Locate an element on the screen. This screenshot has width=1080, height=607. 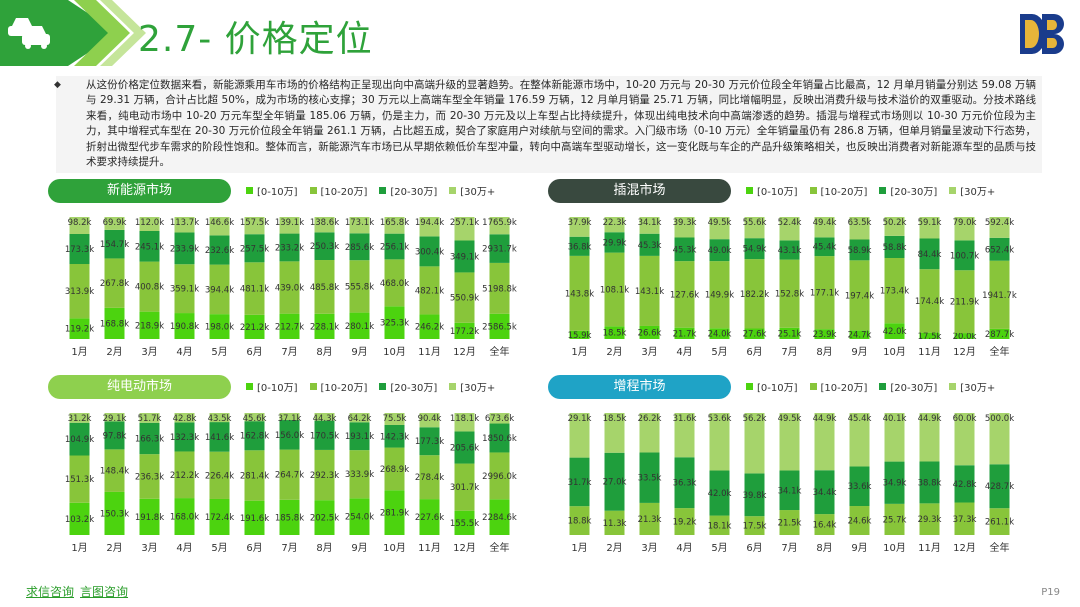
data-label: 29.1k is located at coordinates (580, 419).